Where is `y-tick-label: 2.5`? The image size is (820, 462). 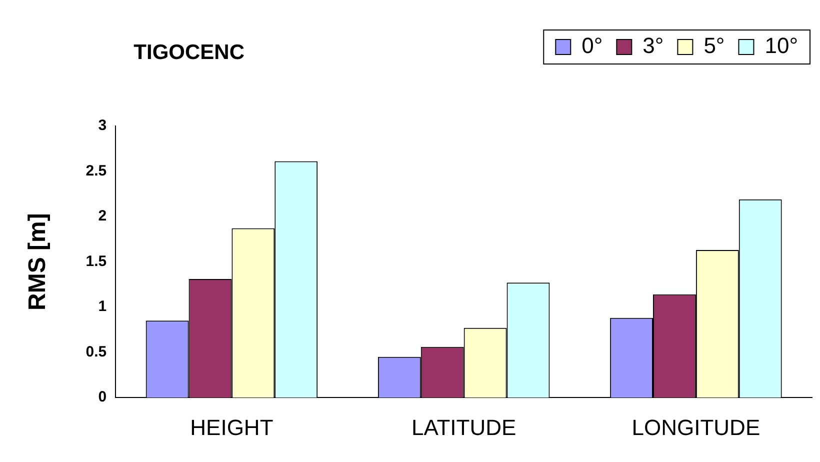
y-tick-label: 2.5 is located at coordinates (96, 171).